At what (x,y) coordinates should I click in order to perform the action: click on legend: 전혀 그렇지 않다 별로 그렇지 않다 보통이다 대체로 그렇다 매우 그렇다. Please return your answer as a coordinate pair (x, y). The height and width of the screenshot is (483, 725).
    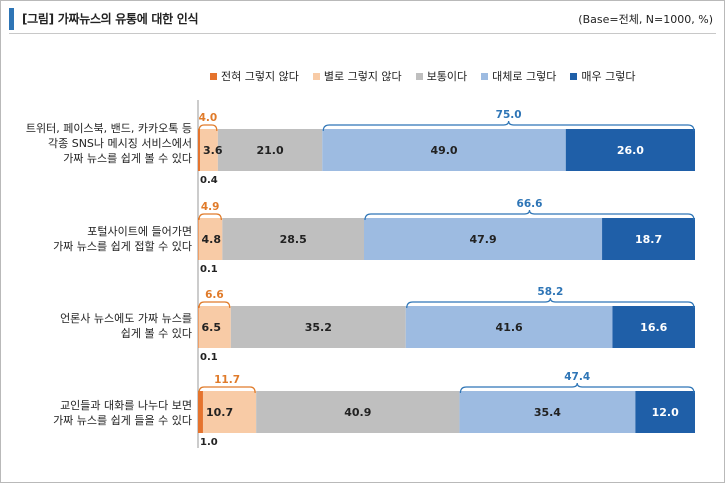
    Looking at the image, I should click on (423, 76).